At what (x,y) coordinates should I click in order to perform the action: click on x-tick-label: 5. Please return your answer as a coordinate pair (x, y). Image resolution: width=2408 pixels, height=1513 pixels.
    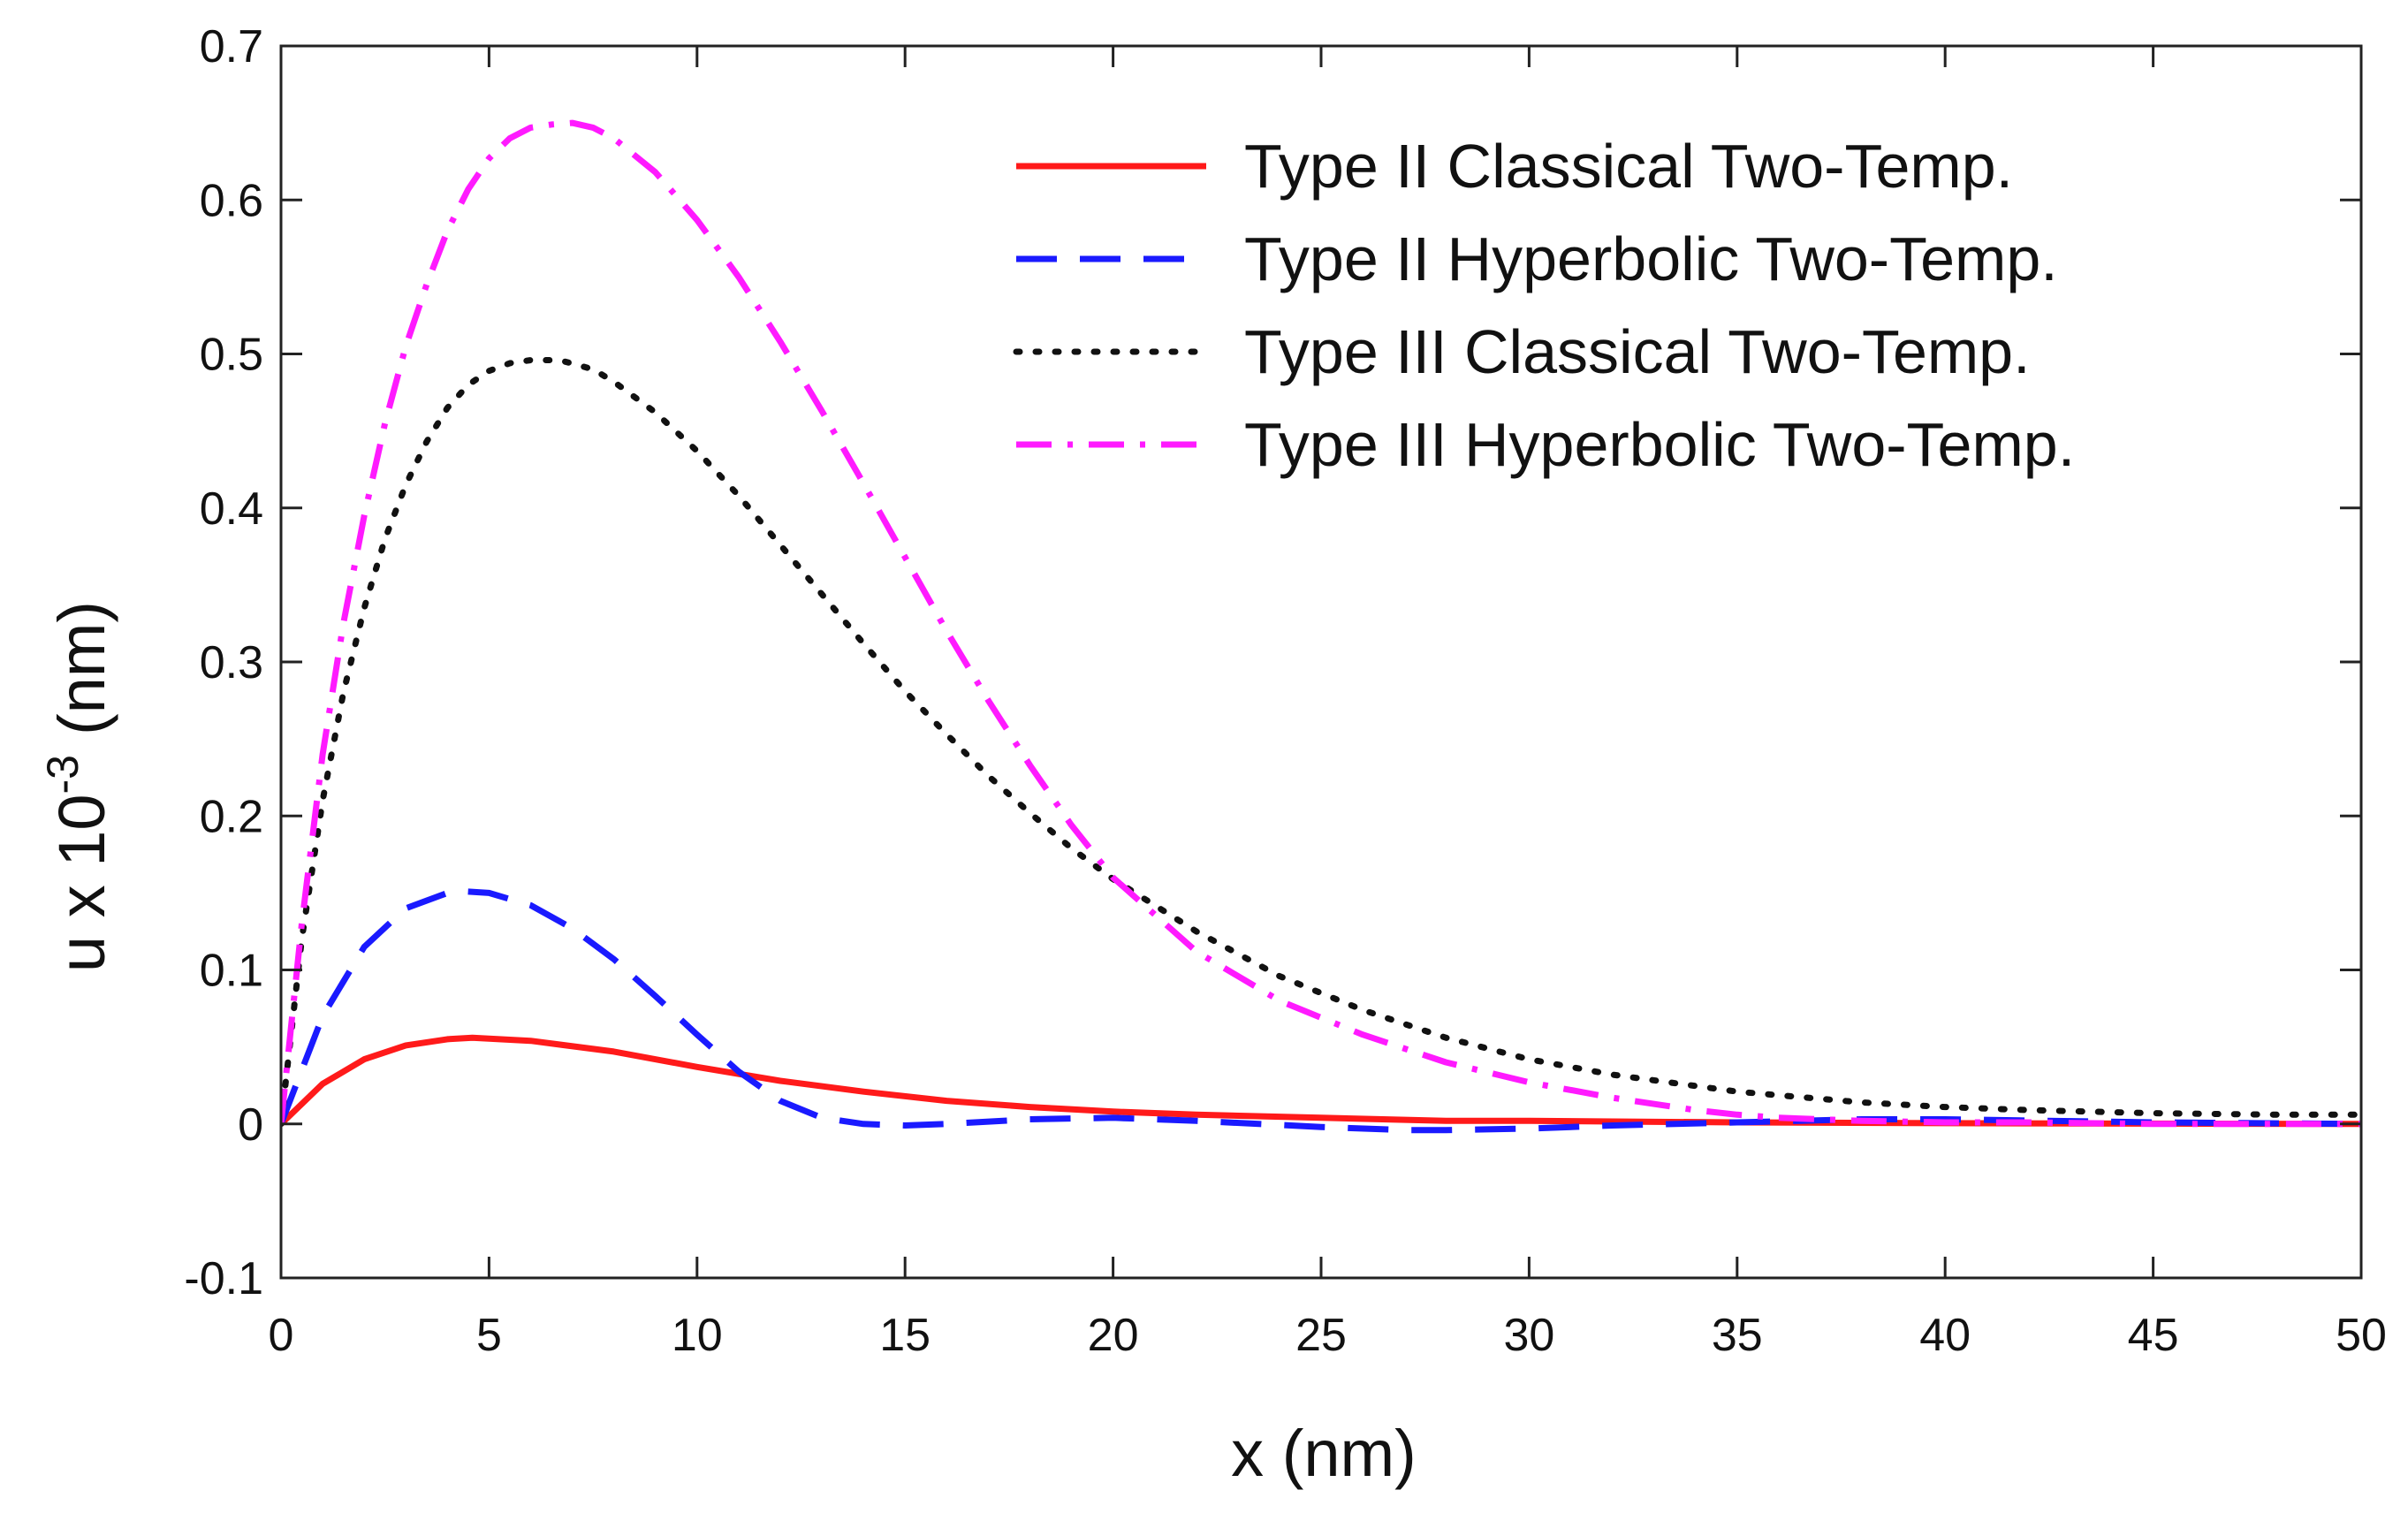
    Looking at the image, I should click on (489, 1335).